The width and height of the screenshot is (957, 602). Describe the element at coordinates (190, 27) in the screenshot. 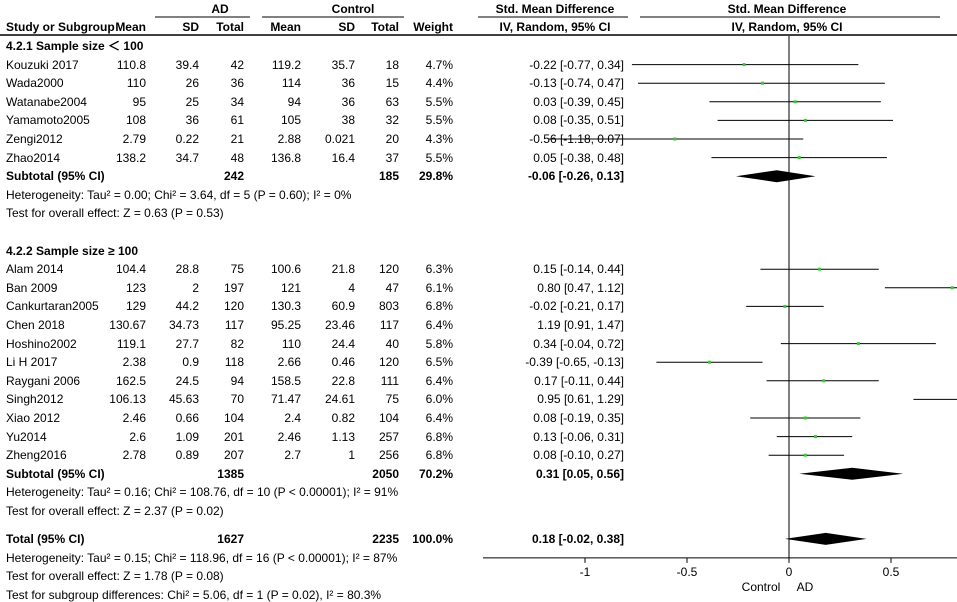

I see `header-ad-sd: SD` at that location.